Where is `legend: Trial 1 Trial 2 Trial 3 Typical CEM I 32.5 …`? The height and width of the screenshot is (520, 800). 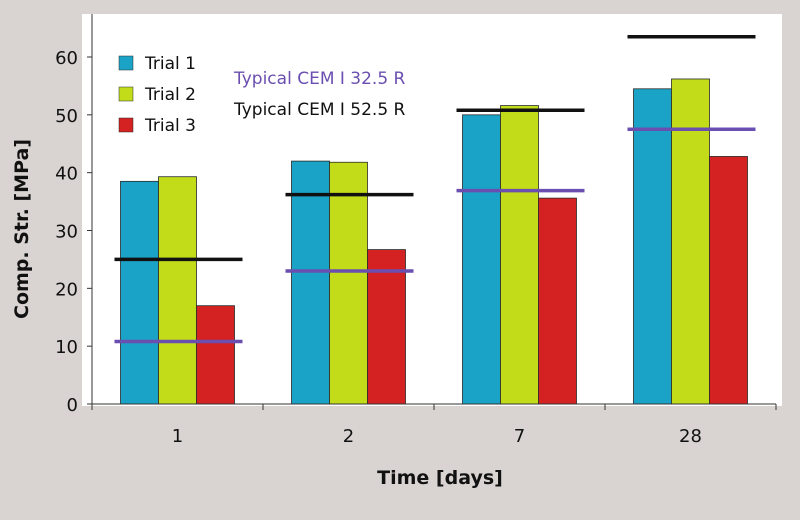
legend: Trial 1 Trial 2 Trial 3 Typical CEM I 32.5 … is located at coordinates (262, 95).